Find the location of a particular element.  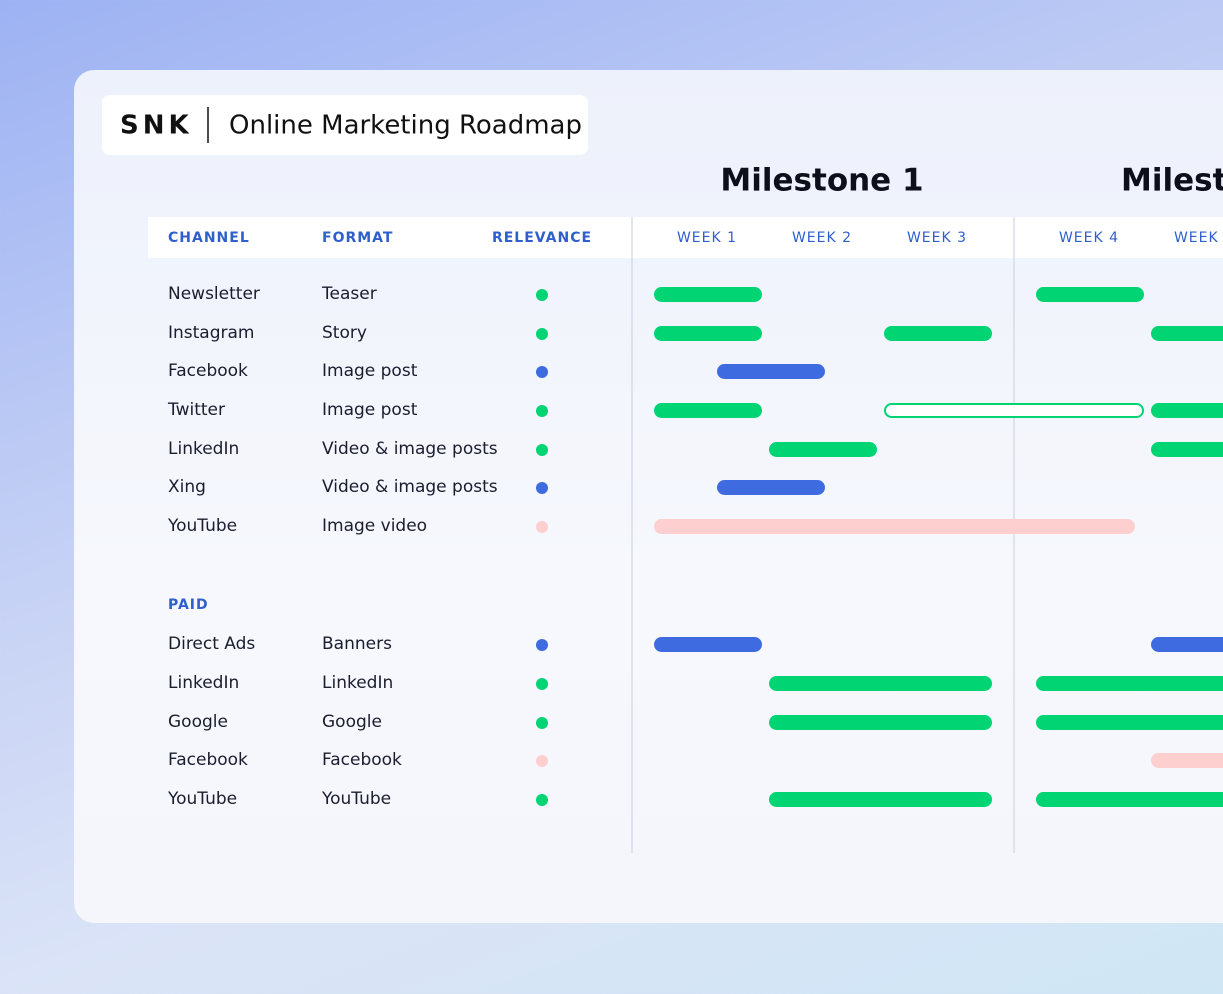

format: Google is located at coordinates (352, 722).